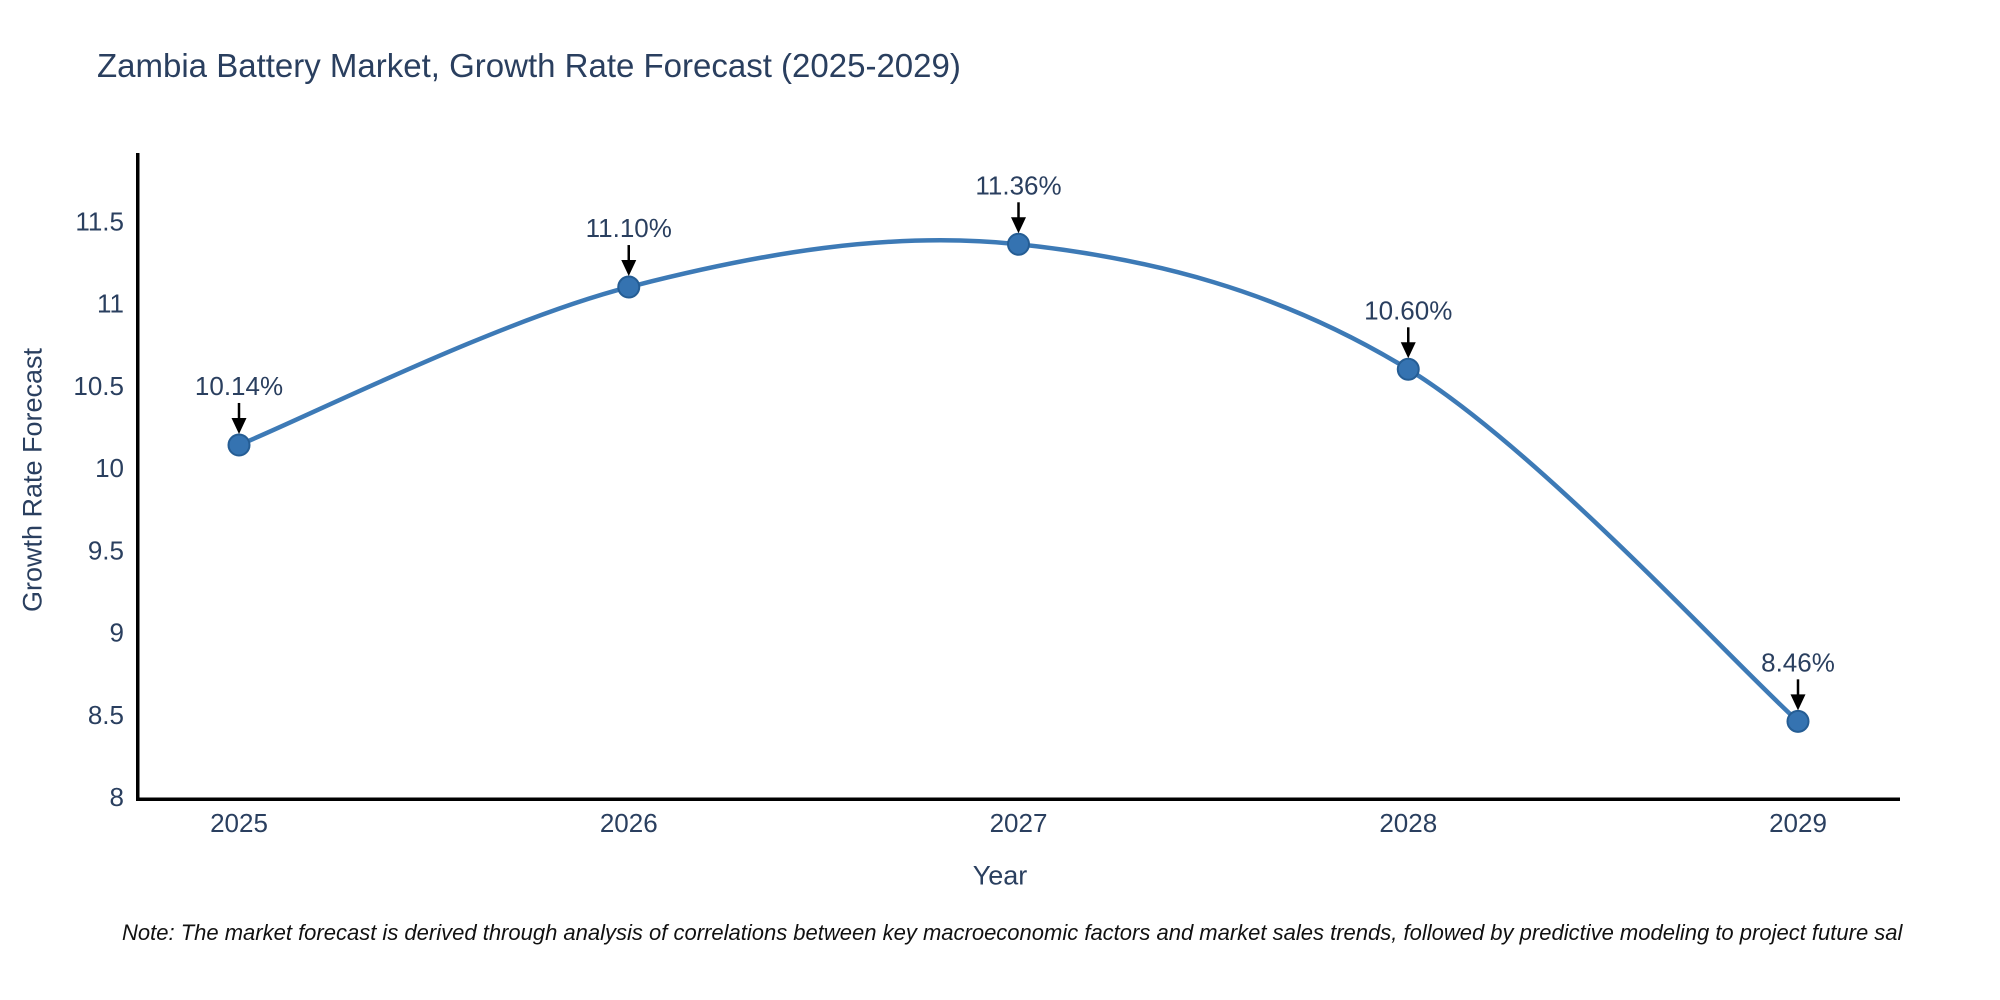  I want to click on x-tick-label: 2029, so click(1798, 823).